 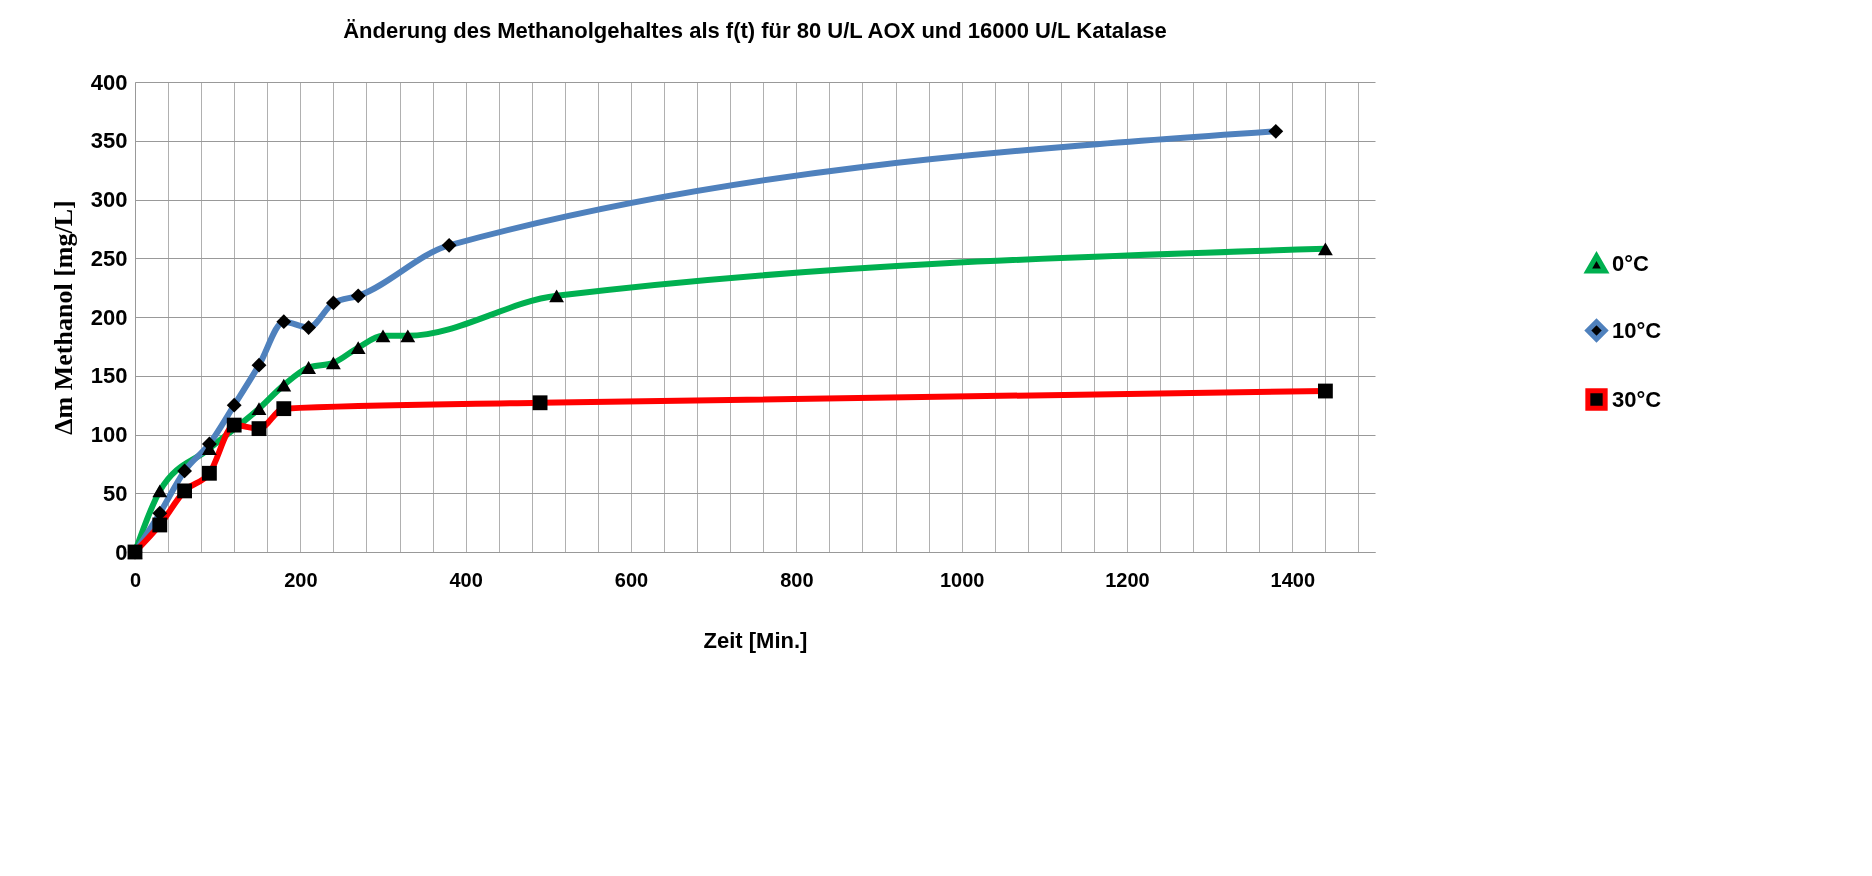 I want to click on x-tick-label: 1000, so click(x=962, y=579).